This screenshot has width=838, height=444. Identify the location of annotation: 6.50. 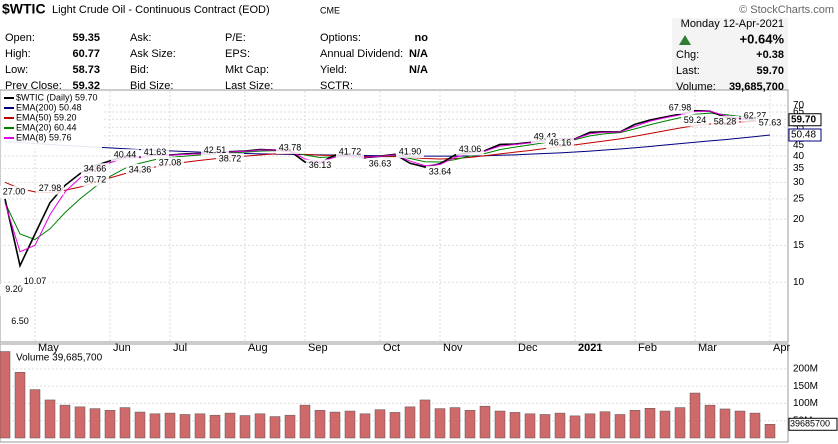
(20, 321).